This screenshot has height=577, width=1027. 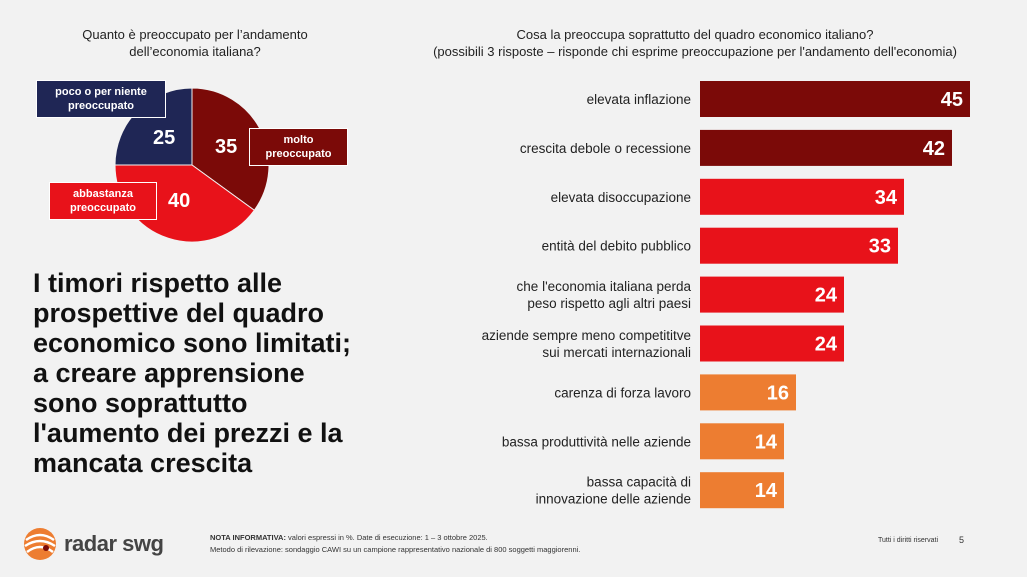 What do you see at coordinates (616, 352) in the screenshot?
I see `bar-label-5-1: sui mercati internazionali` at bounding box center [616, 352].